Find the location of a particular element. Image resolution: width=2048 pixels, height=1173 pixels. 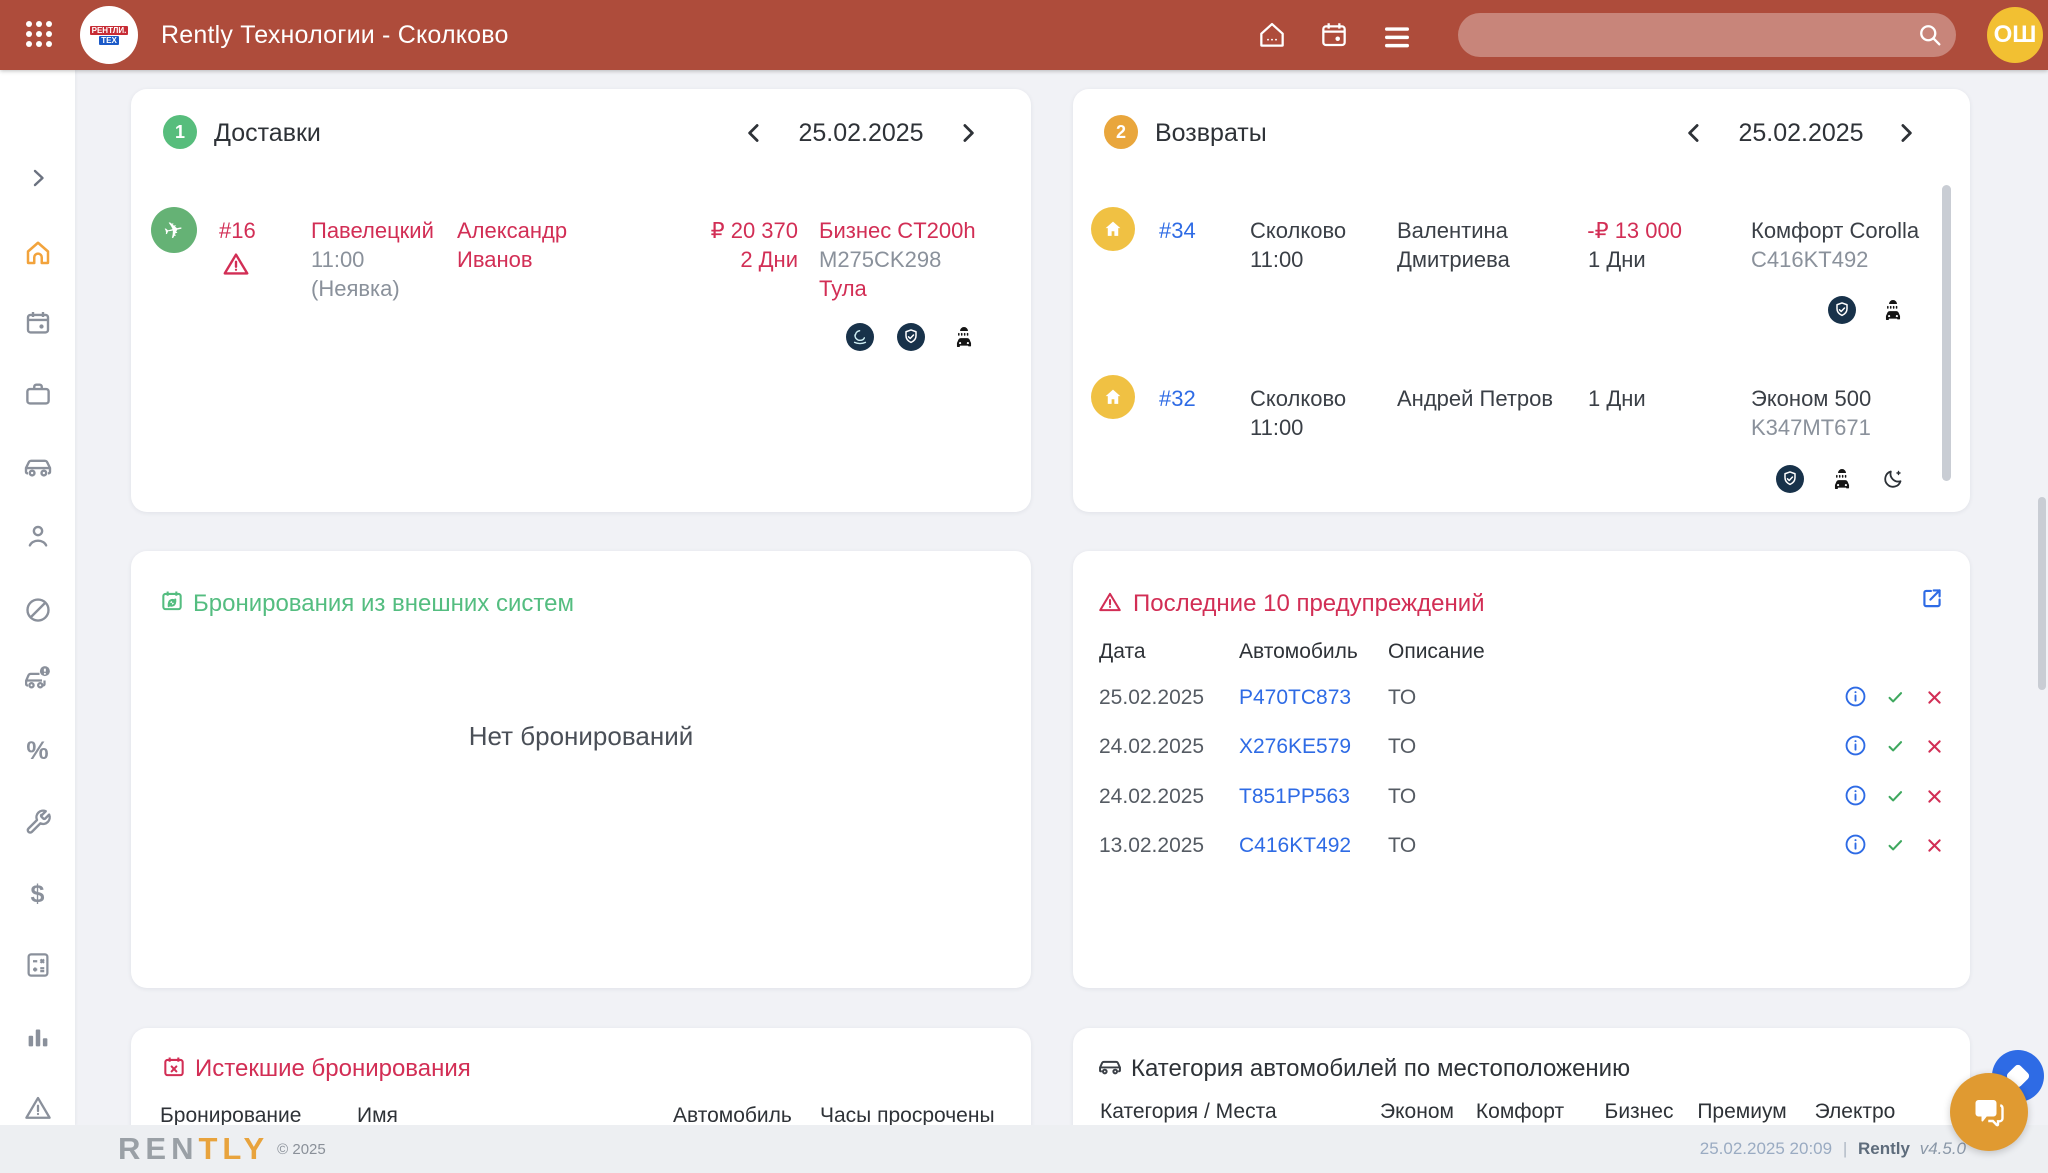

child-seat-icon is located at coordinates (860, 337).